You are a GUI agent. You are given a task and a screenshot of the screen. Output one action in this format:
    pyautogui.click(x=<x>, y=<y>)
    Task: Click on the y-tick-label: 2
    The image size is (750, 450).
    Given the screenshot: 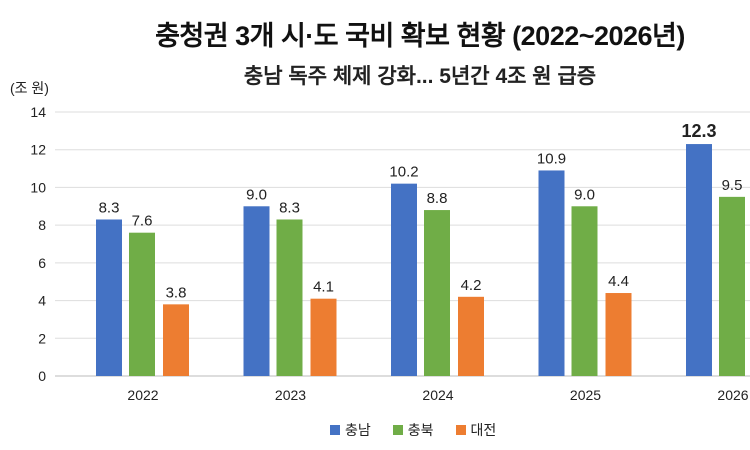 What is the action you would take?
    pyautogui.click(x=42, y=338)
    